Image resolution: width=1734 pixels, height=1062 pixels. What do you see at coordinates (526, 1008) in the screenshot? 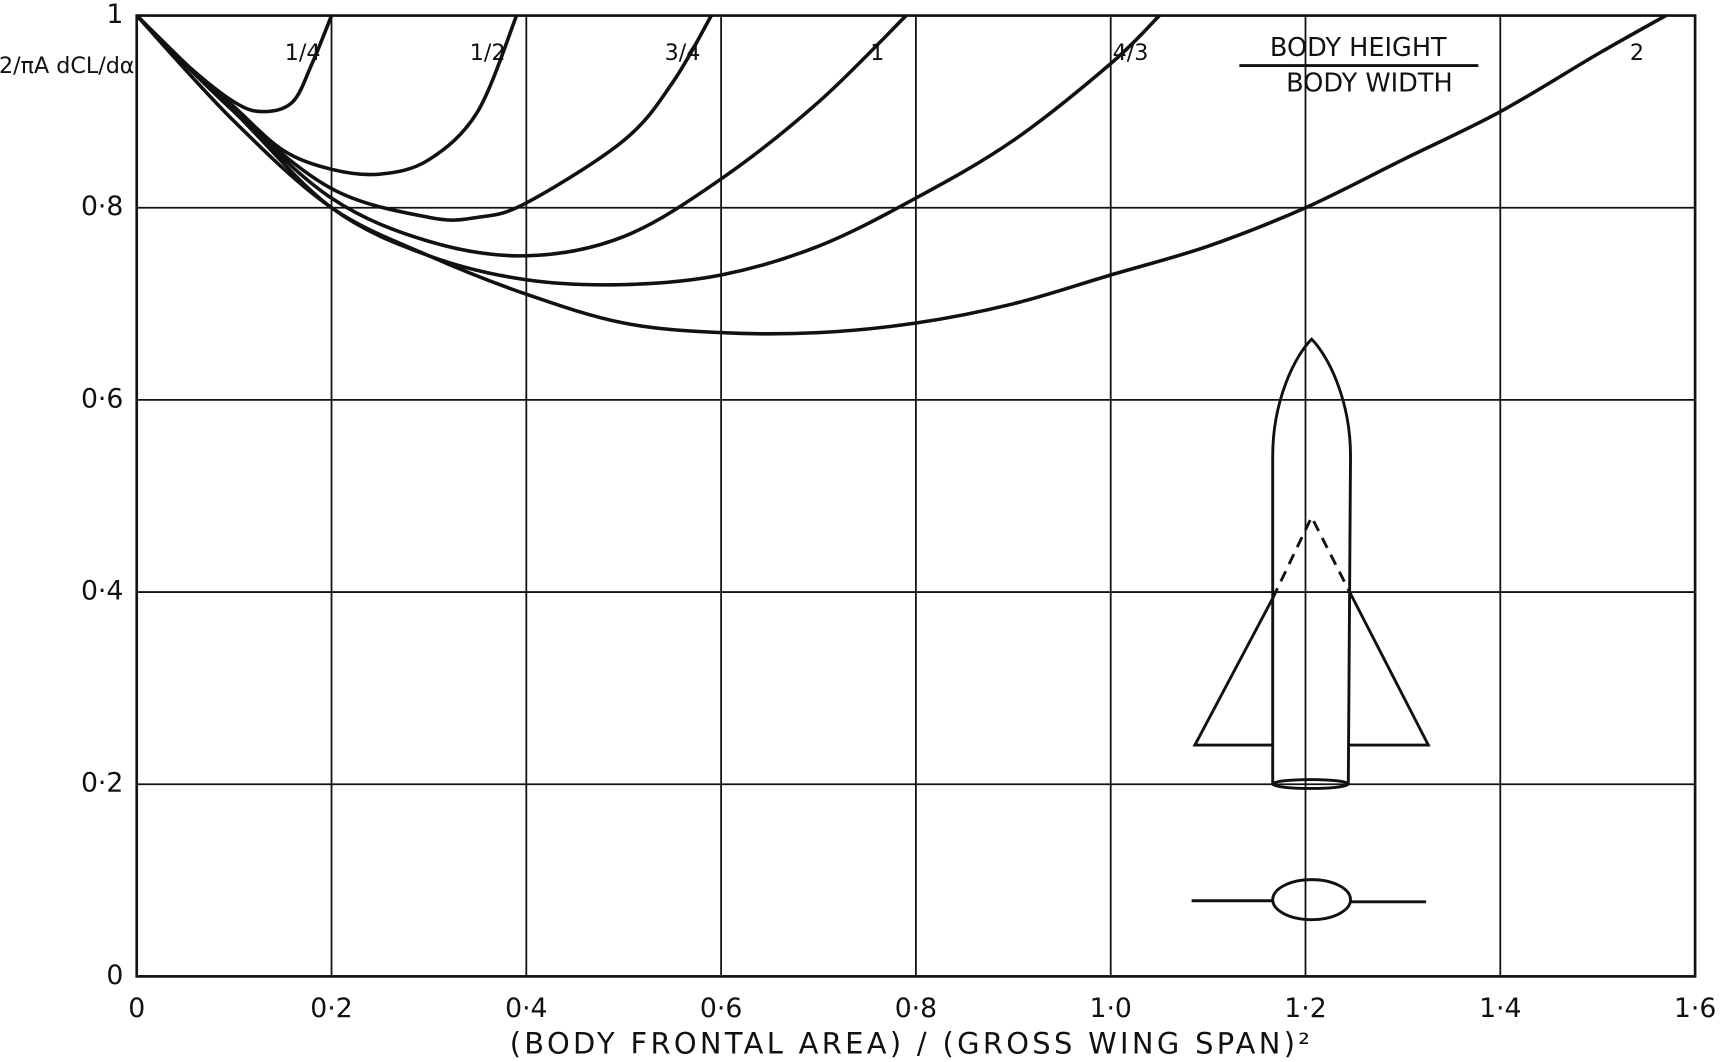
I see `x-tick-label: 0·4` at bounding box center [526, 1008].